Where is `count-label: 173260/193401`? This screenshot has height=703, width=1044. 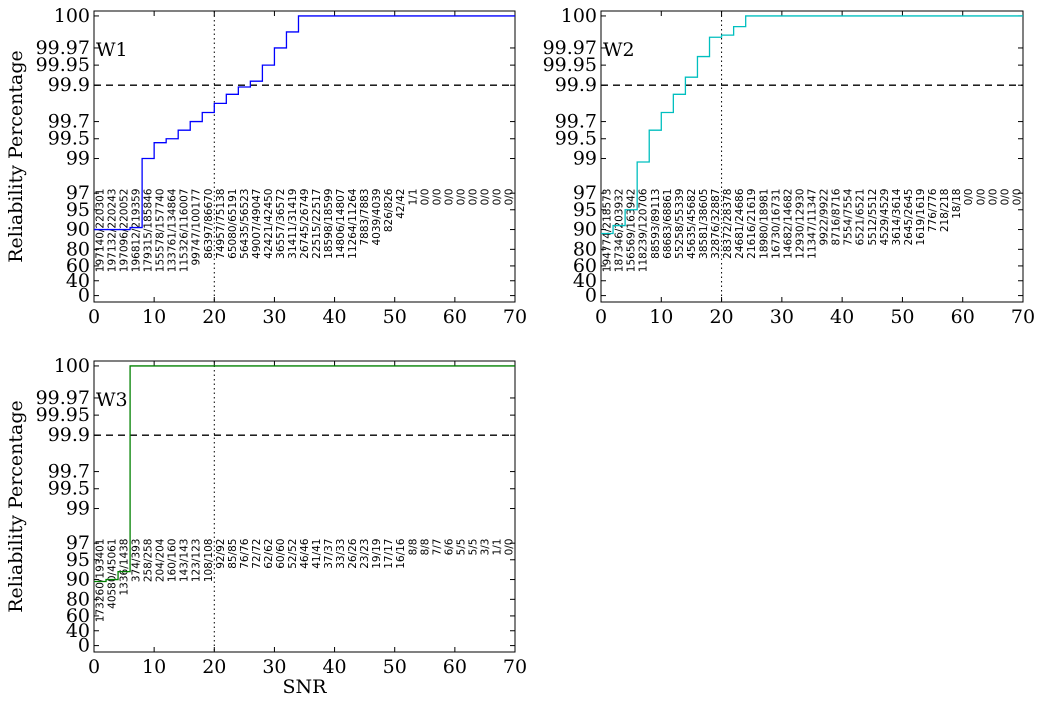 count-label: 173260/193401 is located at coordinates (101, 581).